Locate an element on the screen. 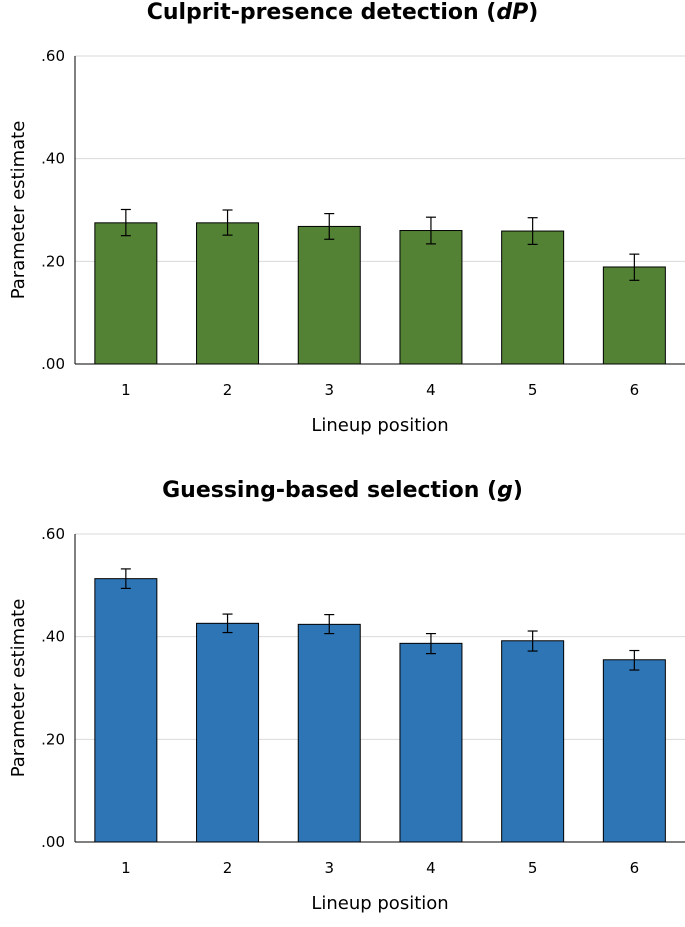 The width and height of the screenshot is (685, 927). chart-title: Culprit-presence detection (dP) is located at coordinates (342, 12).